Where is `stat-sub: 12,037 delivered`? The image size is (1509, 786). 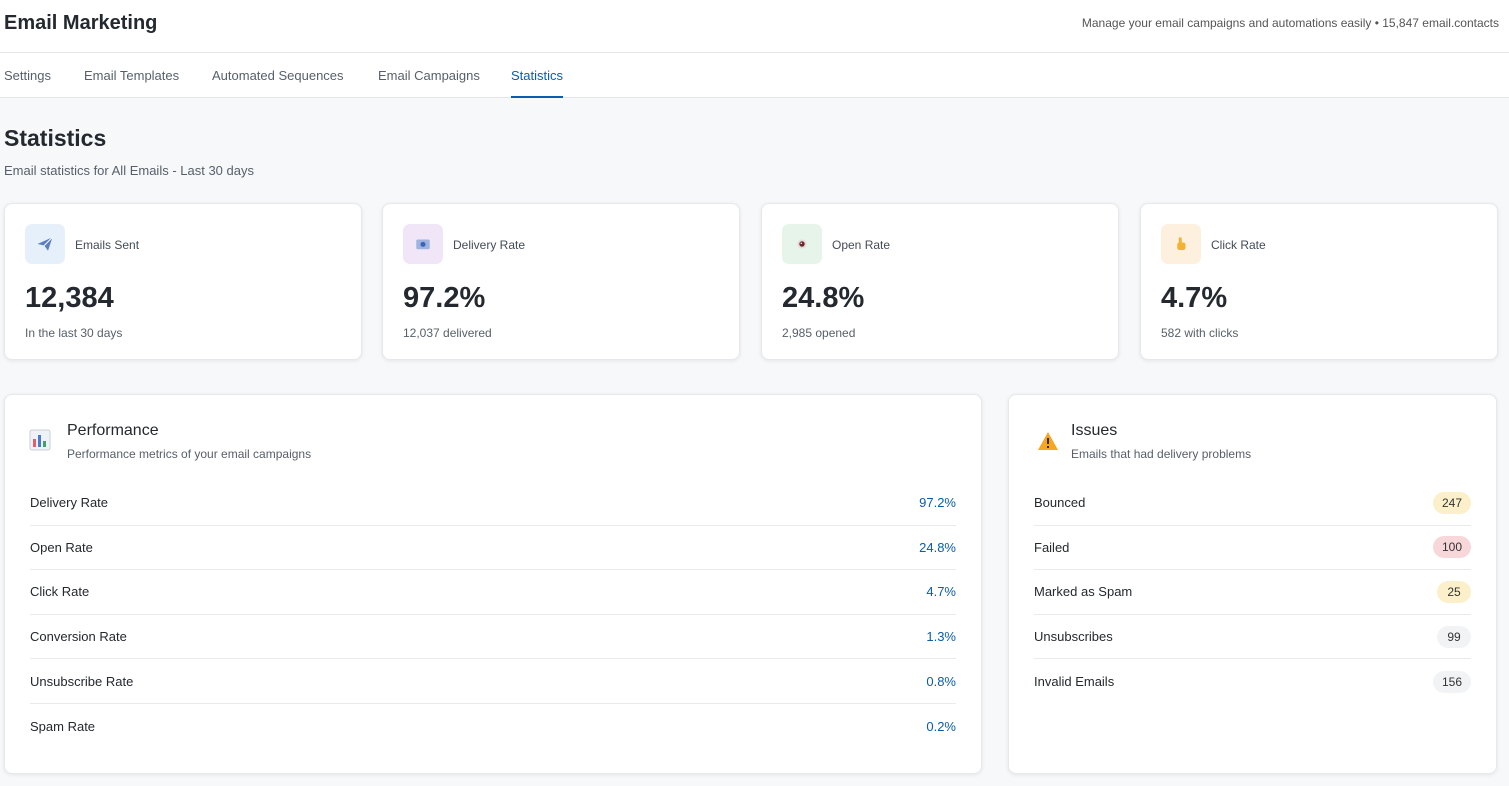
stat-sub: 12,037 delivered is located at coordinates (447, 333).